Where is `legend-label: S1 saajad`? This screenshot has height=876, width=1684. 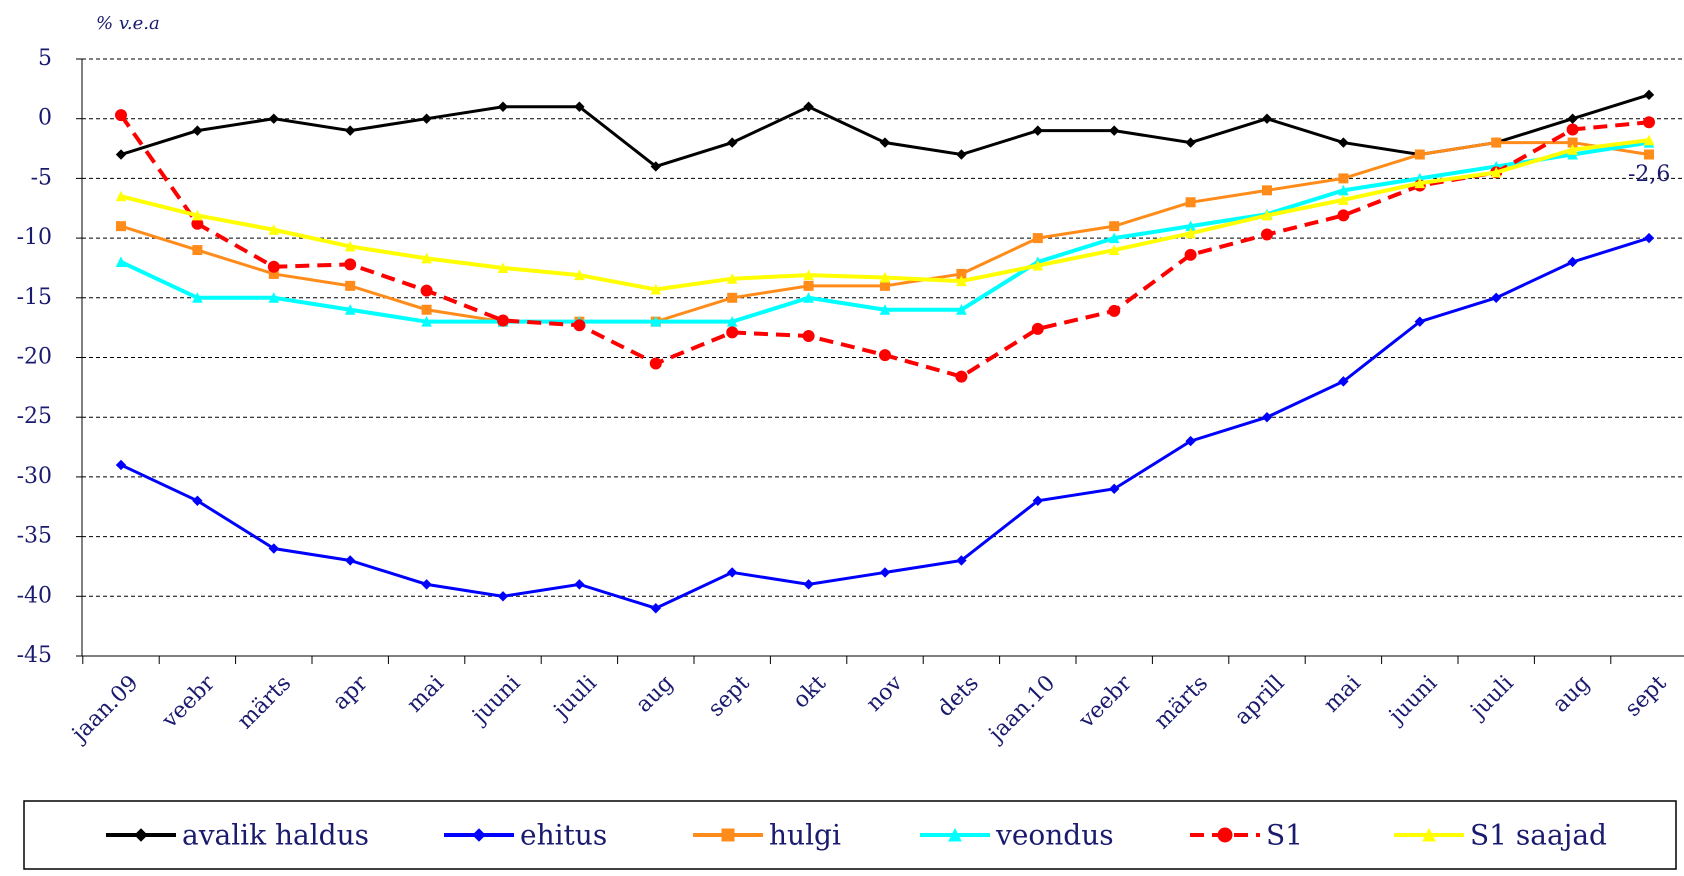 legend-label: S1 saajad is located at coordinates (1538, 835).